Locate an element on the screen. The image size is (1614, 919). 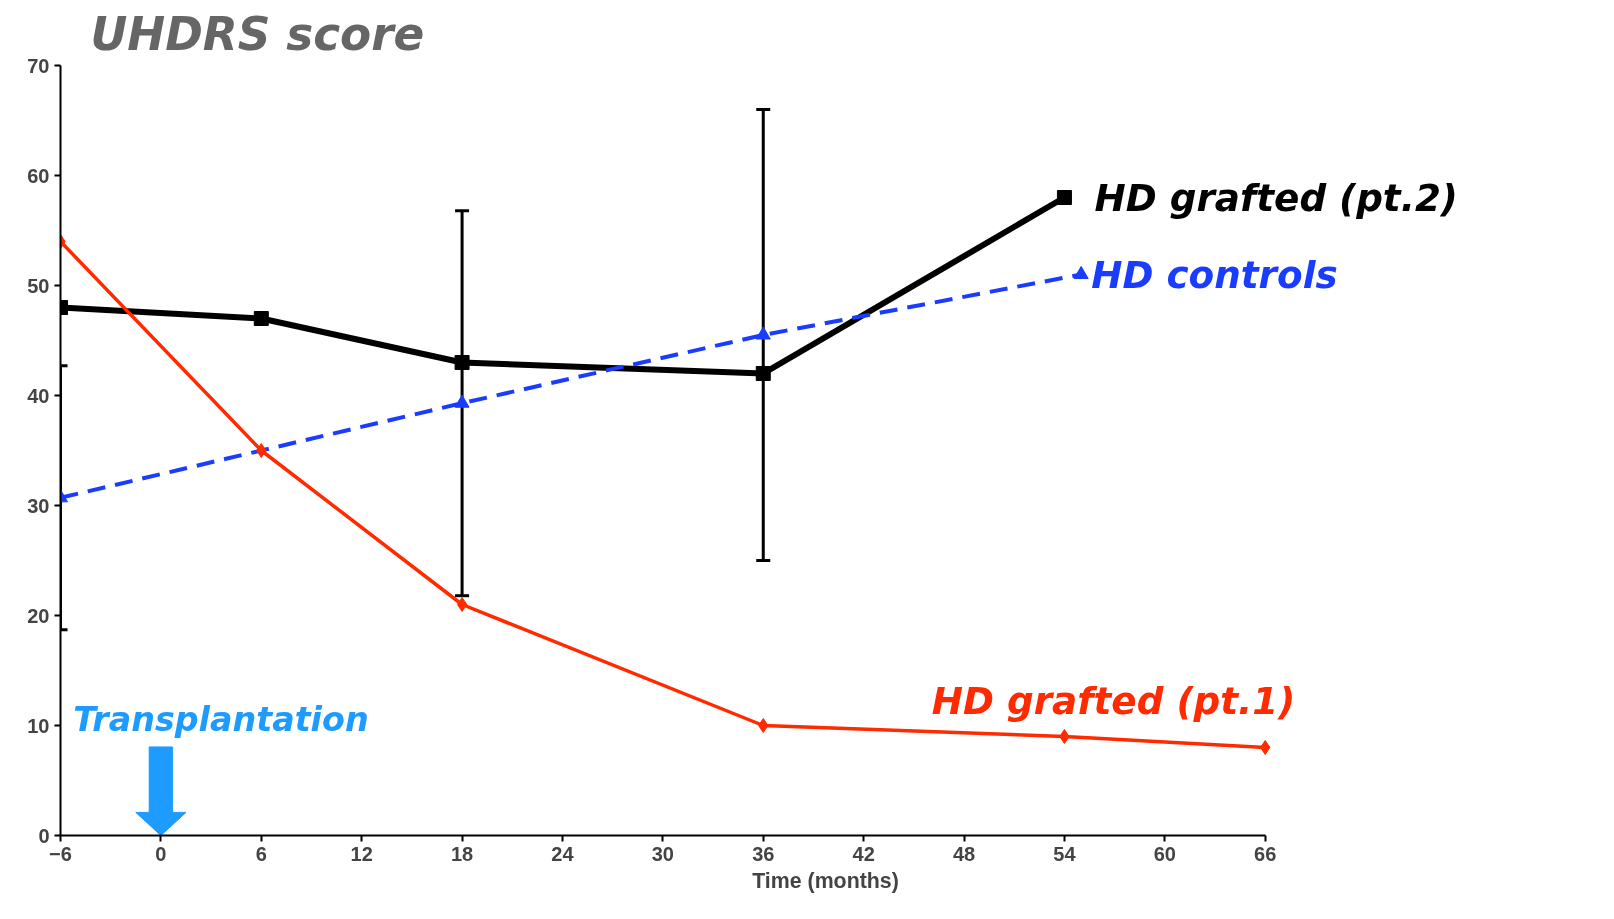
y-tick-label: 20 is located at coordinates (38, 615).